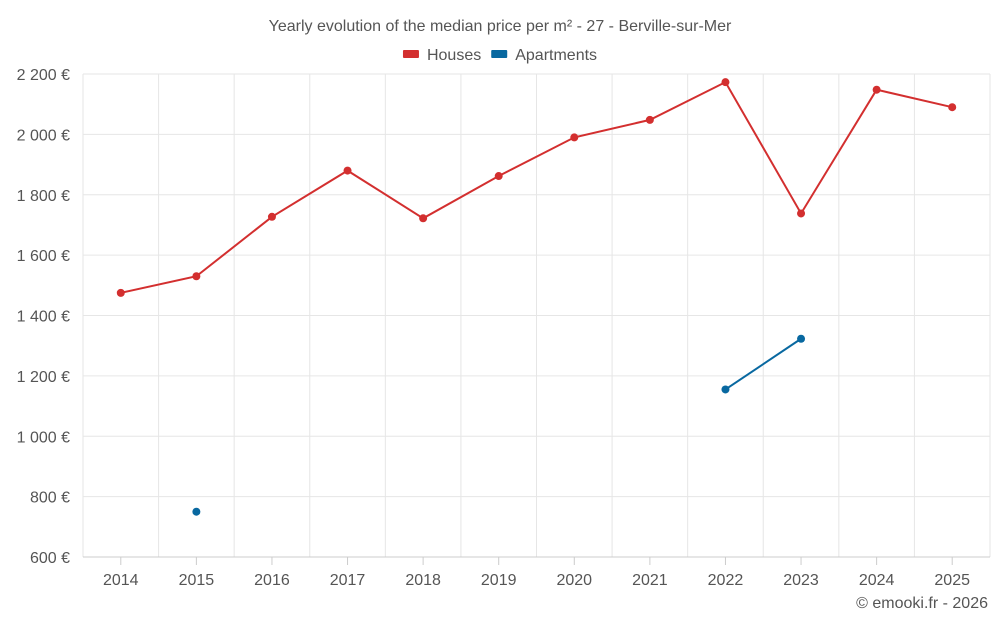  Describe the element at coordinates (50, 498) in the screenshot. I see `y-tick-label: 800 €` at that location.